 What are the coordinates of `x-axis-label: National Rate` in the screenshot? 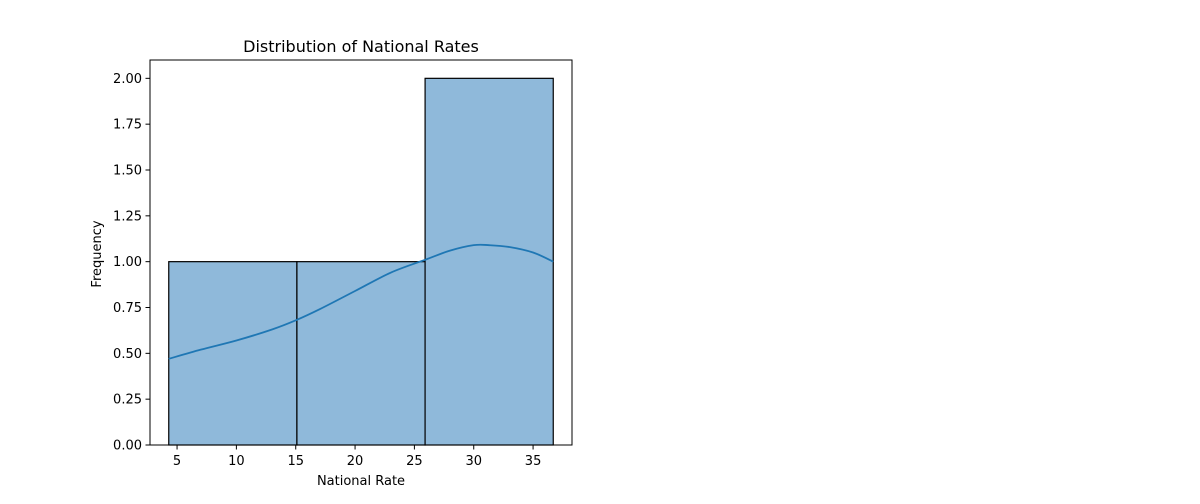 It's located at (361, 481).